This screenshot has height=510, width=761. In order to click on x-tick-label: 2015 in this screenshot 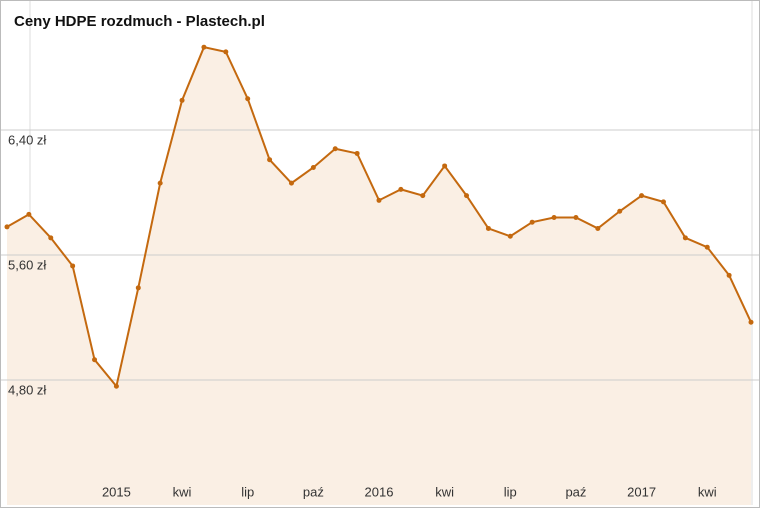, I will do `click(116, 491)`.